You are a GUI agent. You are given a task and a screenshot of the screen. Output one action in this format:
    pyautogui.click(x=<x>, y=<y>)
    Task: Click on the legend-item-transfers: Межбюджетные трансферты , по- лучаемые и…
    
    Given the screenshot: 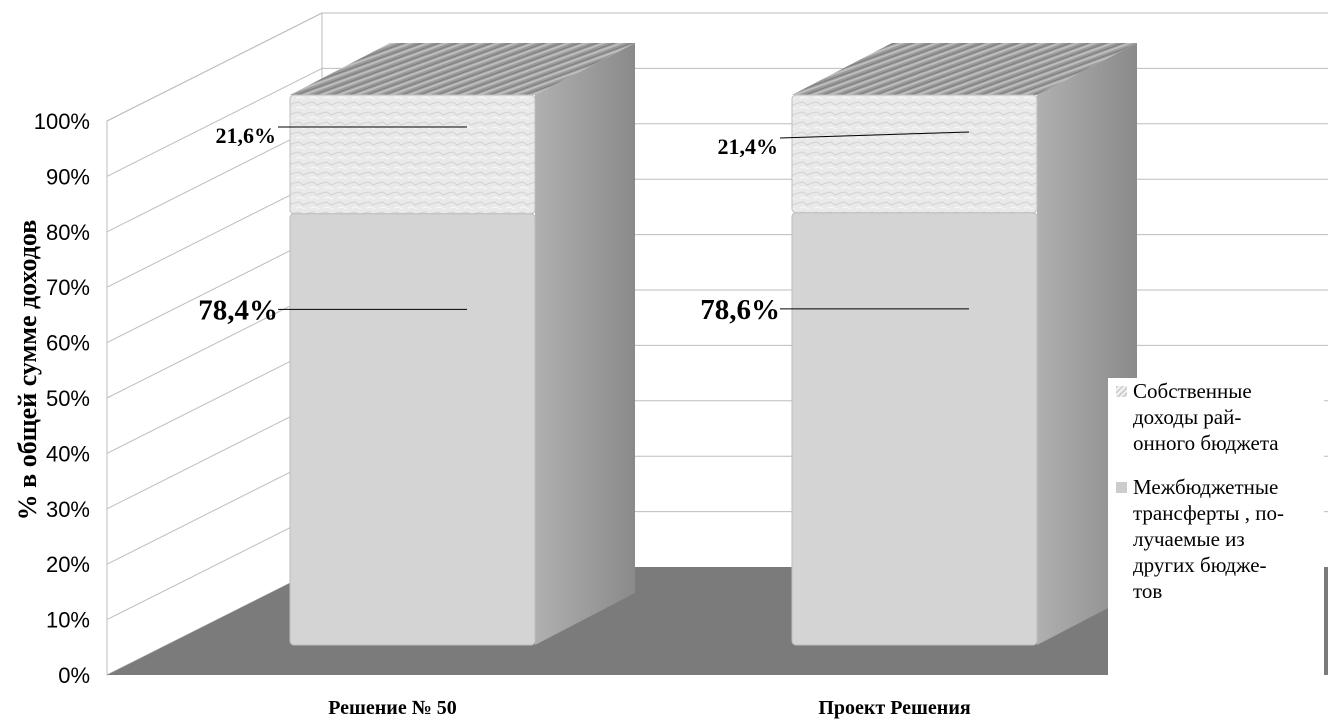 What is the action you would take?
    pyautogui.click(x=1220, y=539)
    